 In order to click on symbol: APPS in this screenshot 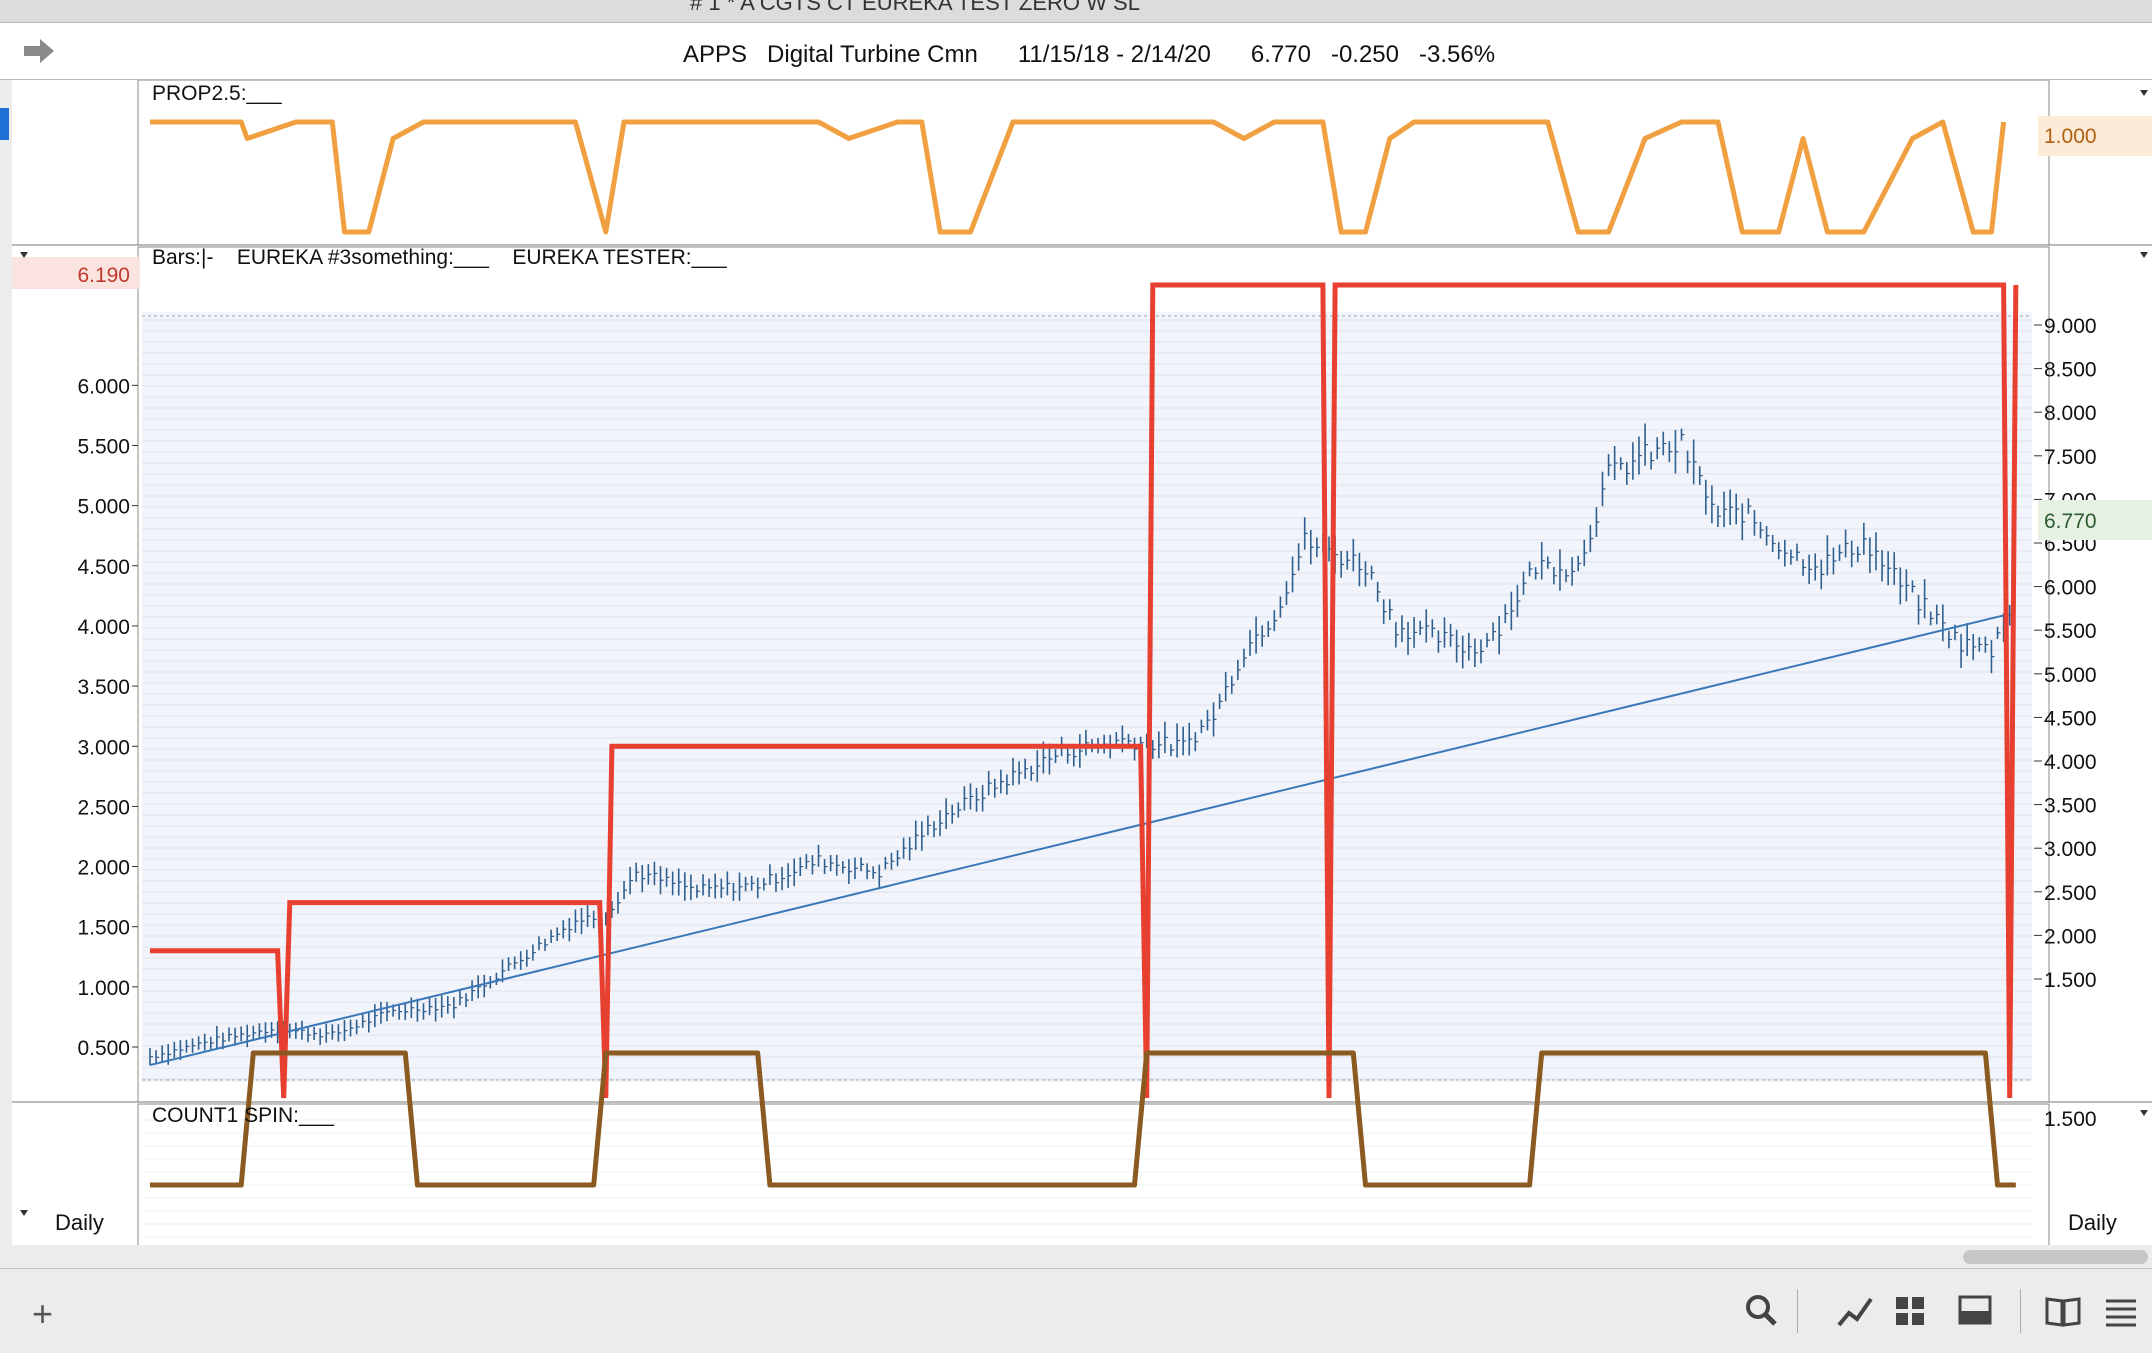, I will do `click(715, 54)`.